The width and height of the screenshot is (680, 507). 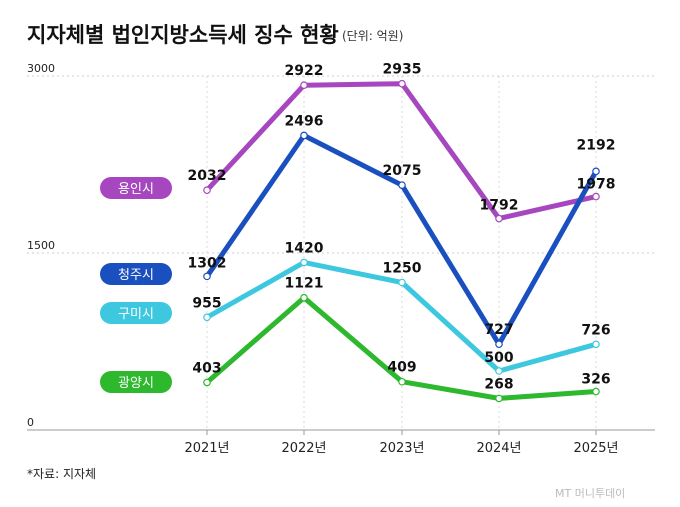 I want to click on data-label: 726, so click(x=595, y=330).